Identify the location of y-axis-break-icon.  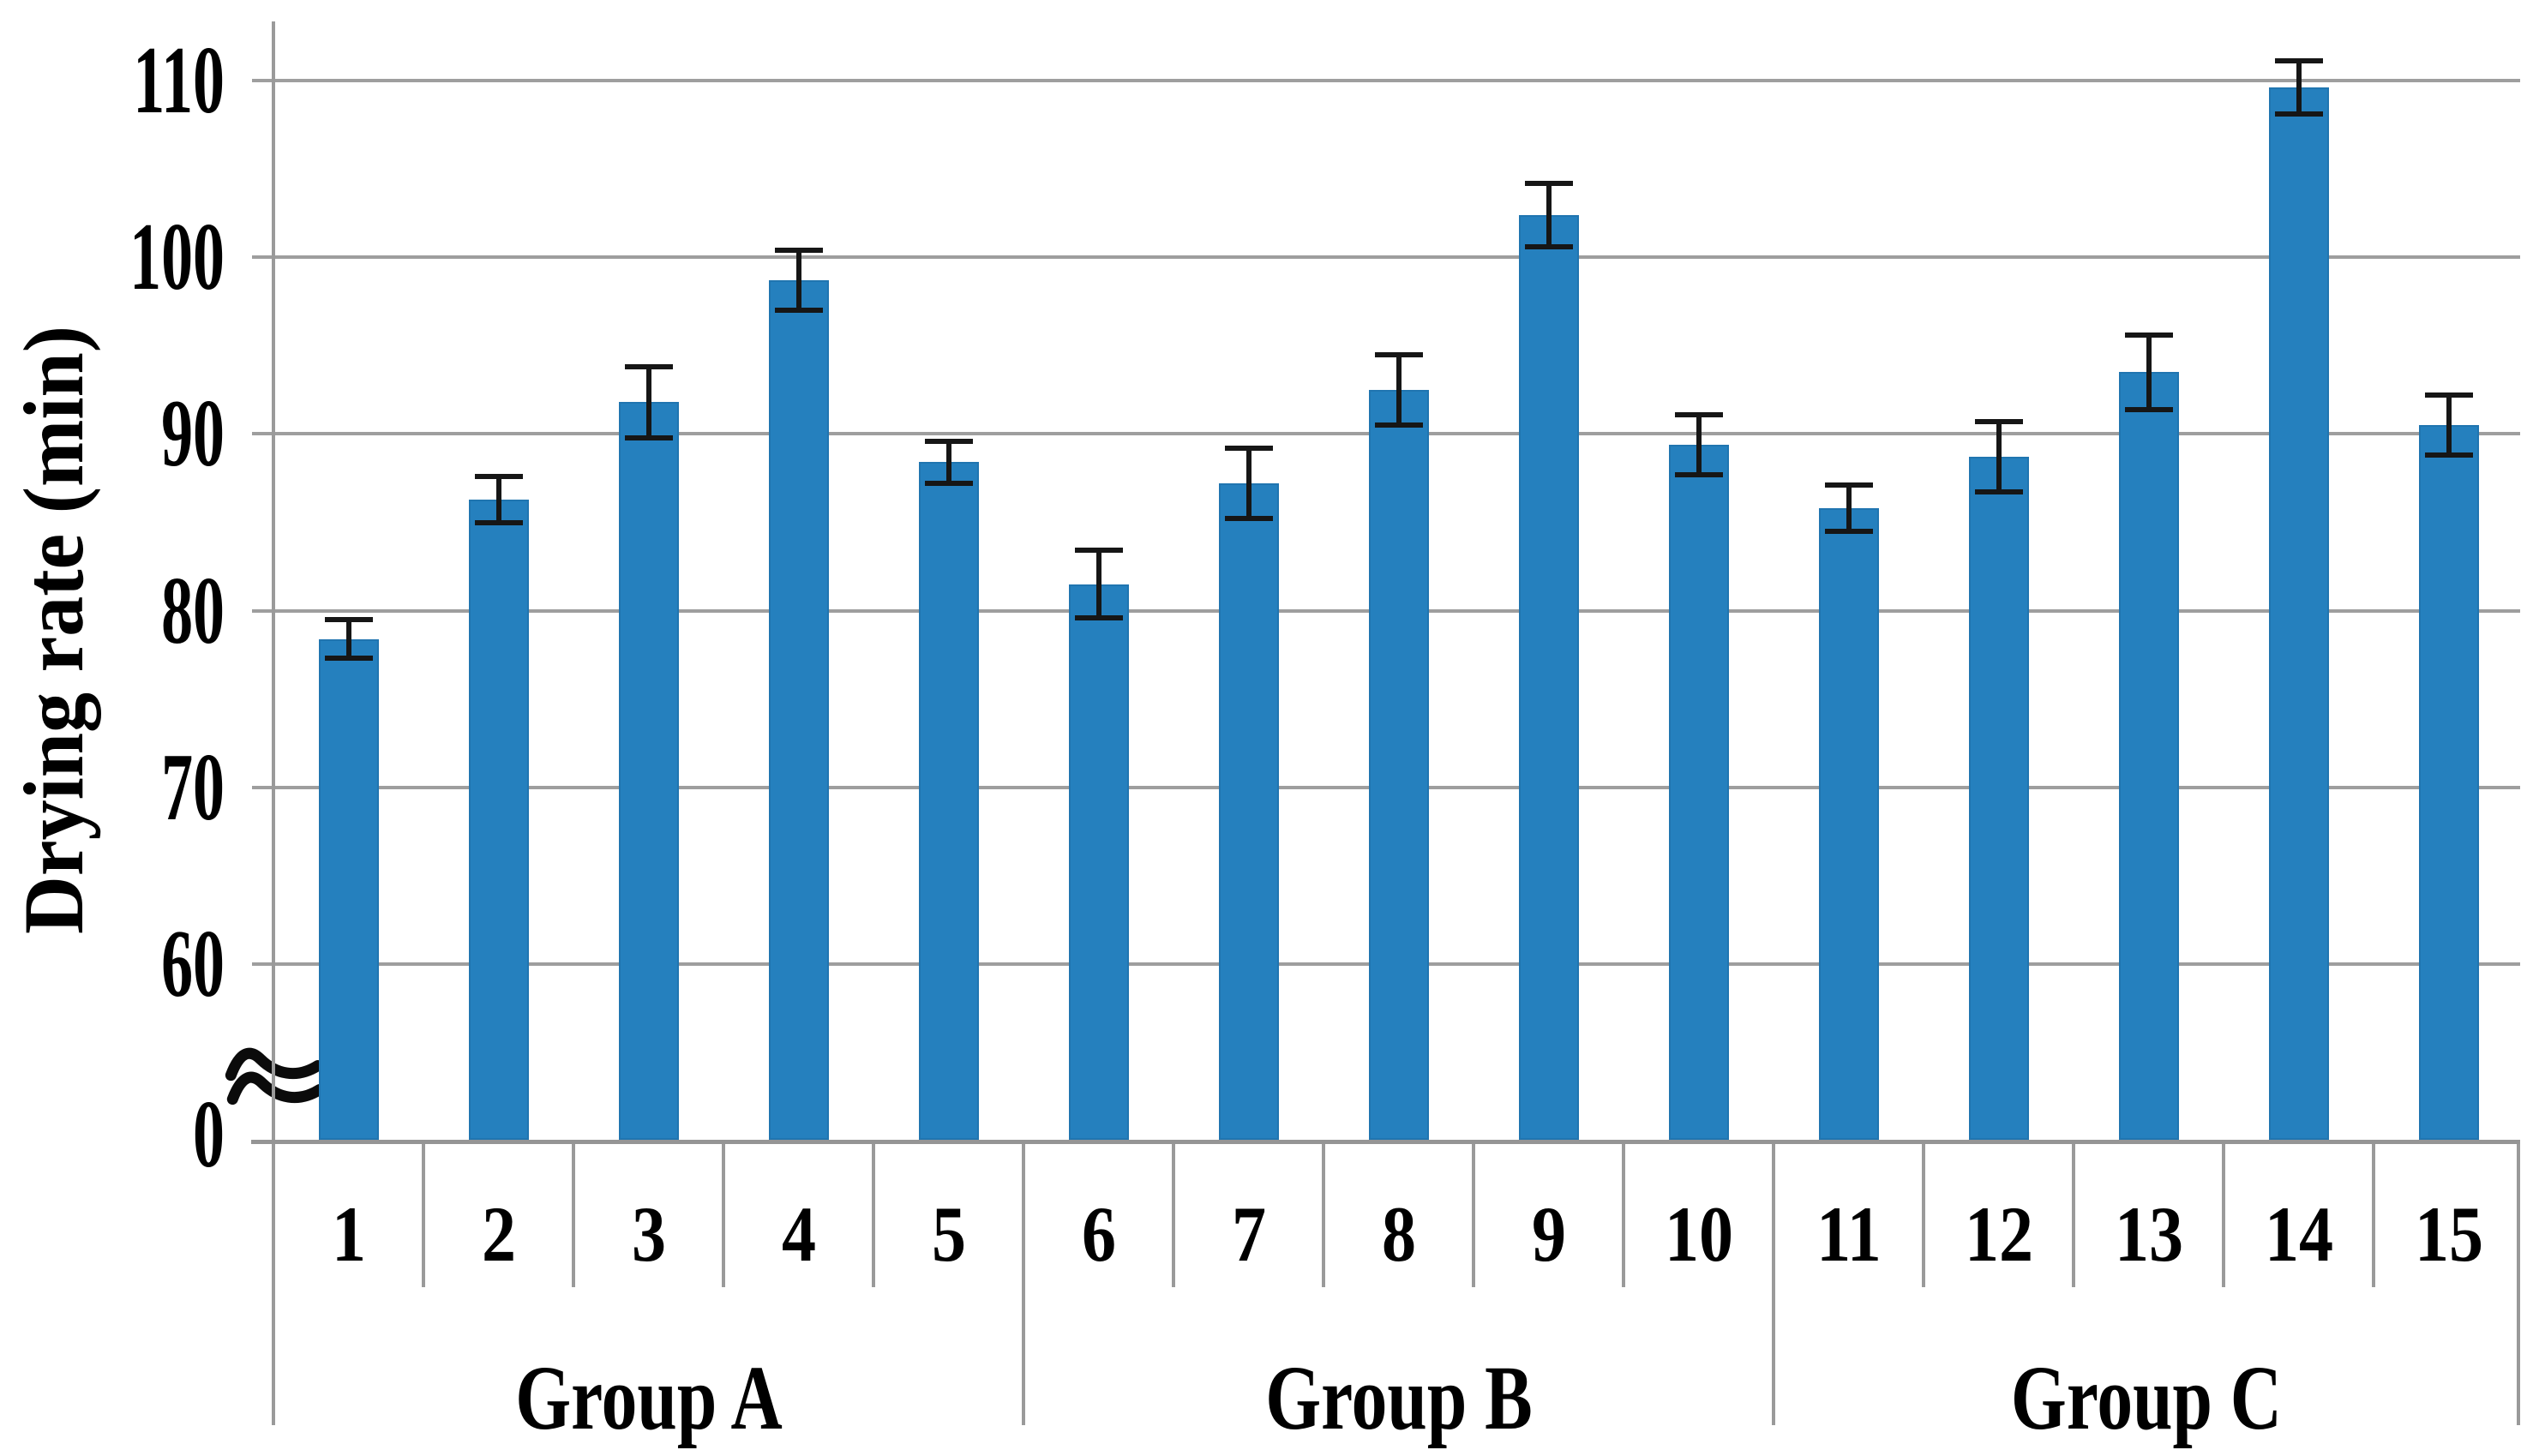
(275, 1076).